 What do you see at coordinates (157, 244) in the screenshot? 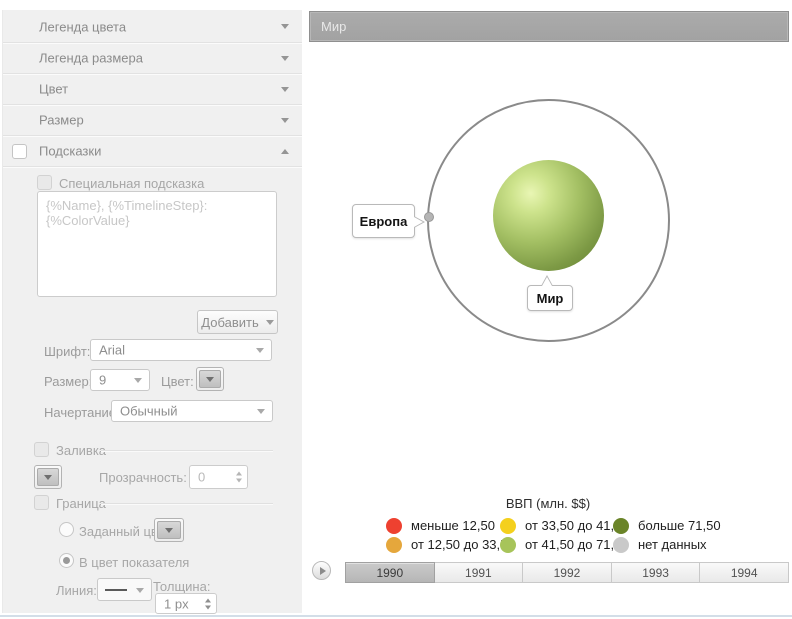
I see `tooltip-template-input: {%Name}, {%TimelineStep}: {%ColorValue}` at bounding box center [157, 244].